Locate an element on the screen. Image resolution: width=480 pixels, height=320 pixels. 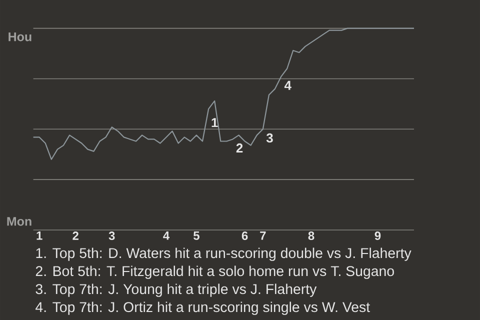
x-tick-label: 7 is located at coordinates (263, 236).